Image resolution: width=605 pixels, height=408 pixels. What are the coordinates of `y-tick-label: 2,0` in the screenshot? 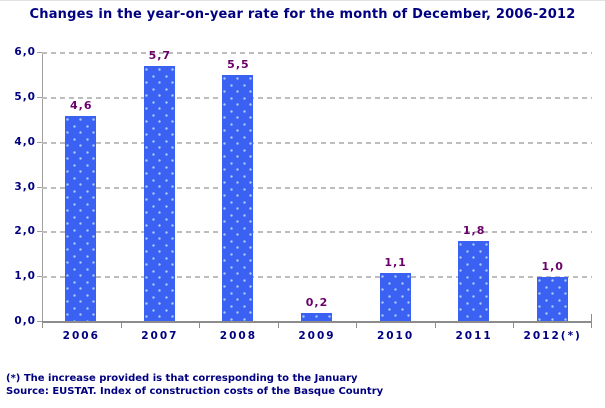 It's located at (25, 231).